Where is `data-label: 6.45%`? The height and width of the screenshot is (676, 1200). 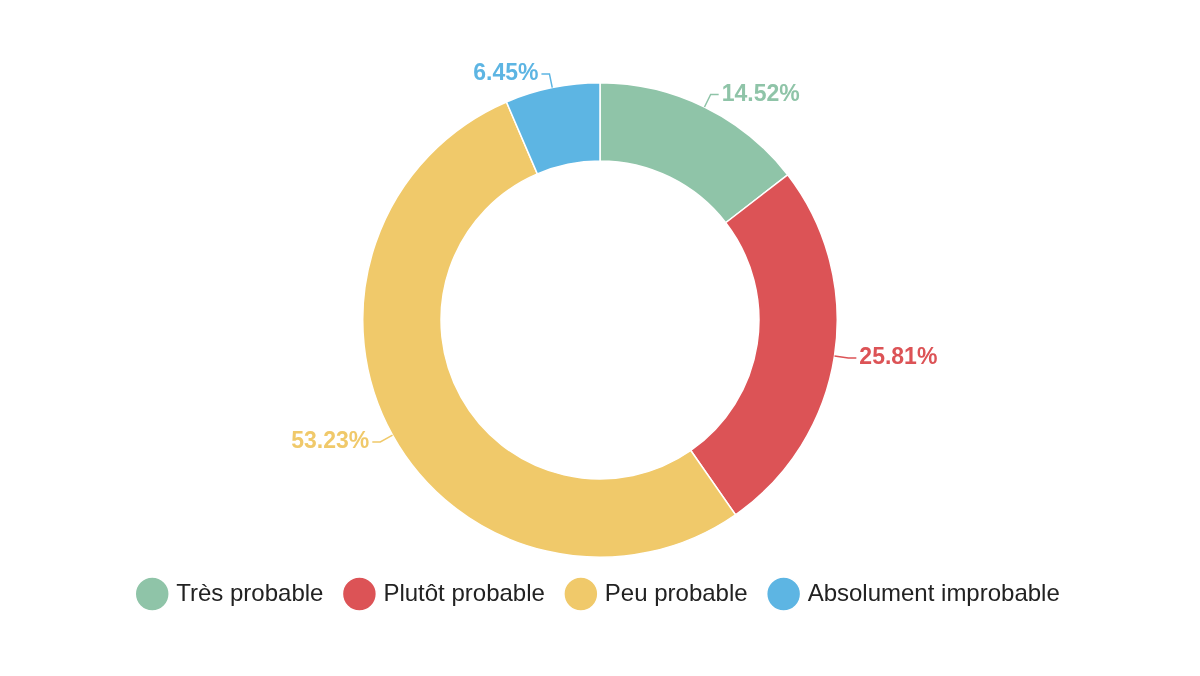 data-label: 6.45% is located at coordinates (506, 72).